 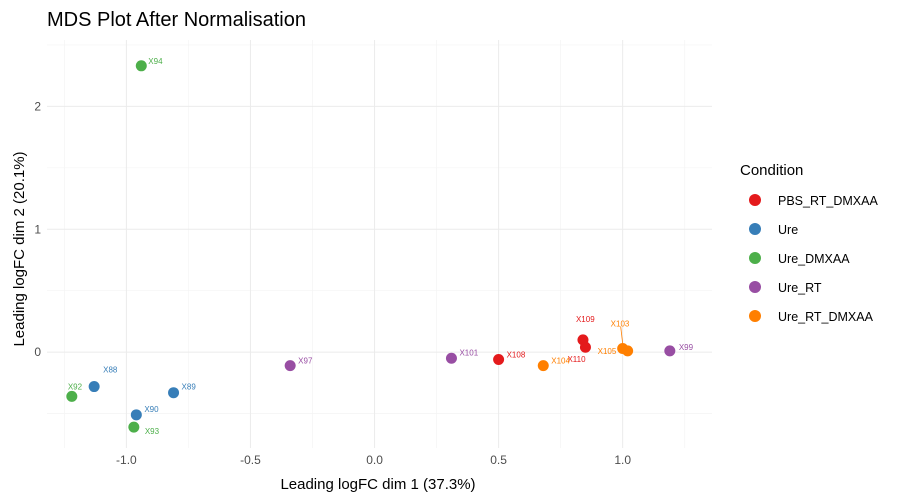 I want to click on x-tick-label: -0.5, so click(x=250, y=460).